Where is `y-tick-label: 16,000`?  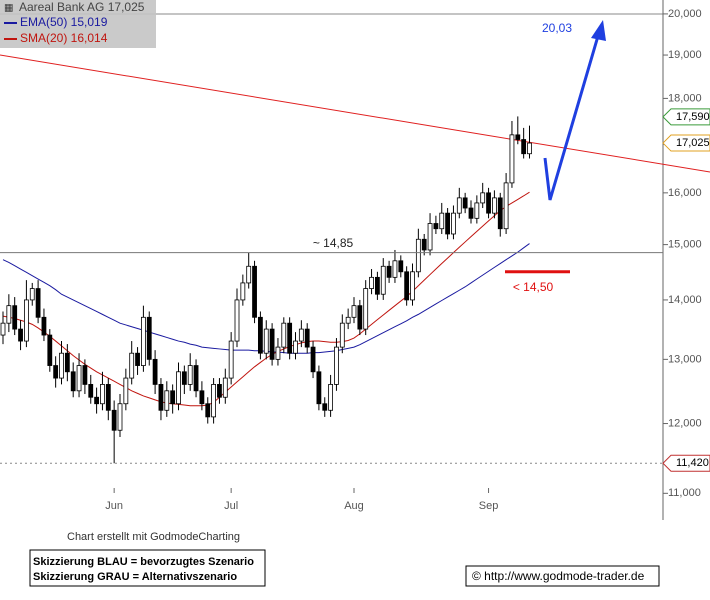
y-tick-label: 16,000 is located at coordinates (685, 193).